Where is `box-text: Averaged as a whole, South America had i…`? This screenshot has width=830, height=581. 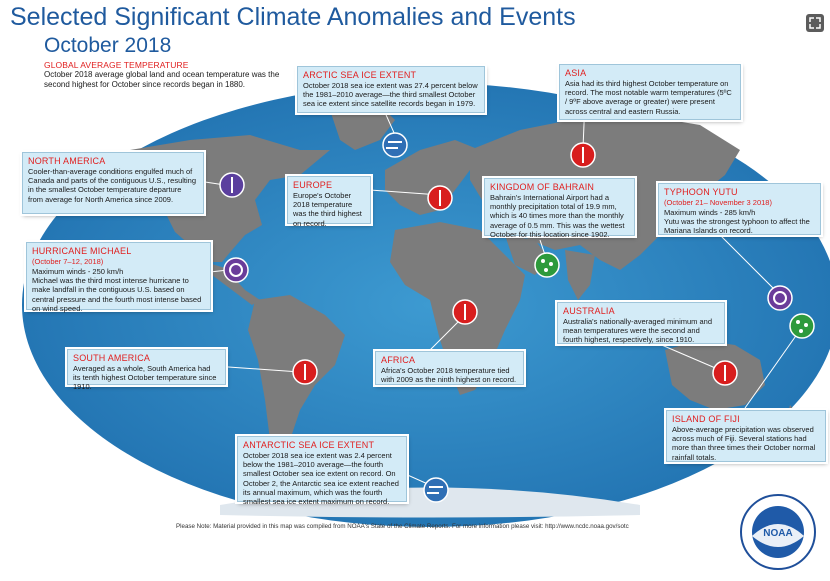 box-text: Averaged as a whole, South America had i… is located at coordinates (145, 378).